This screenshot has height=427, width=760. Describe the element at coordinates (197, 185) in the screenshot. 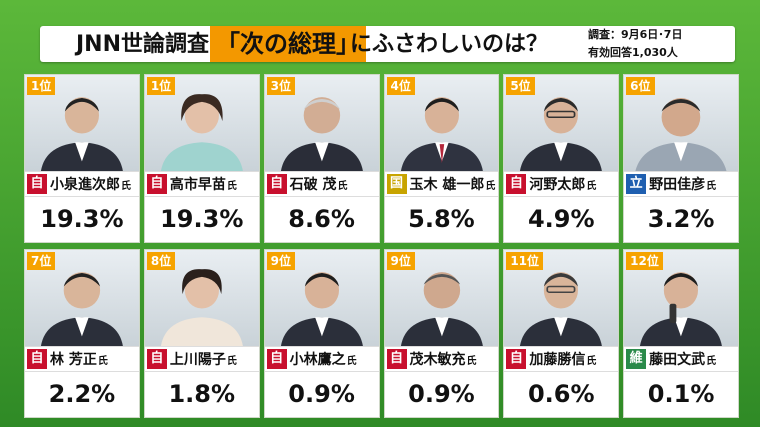

I see `candidate-name: 高市早苗` at that location.